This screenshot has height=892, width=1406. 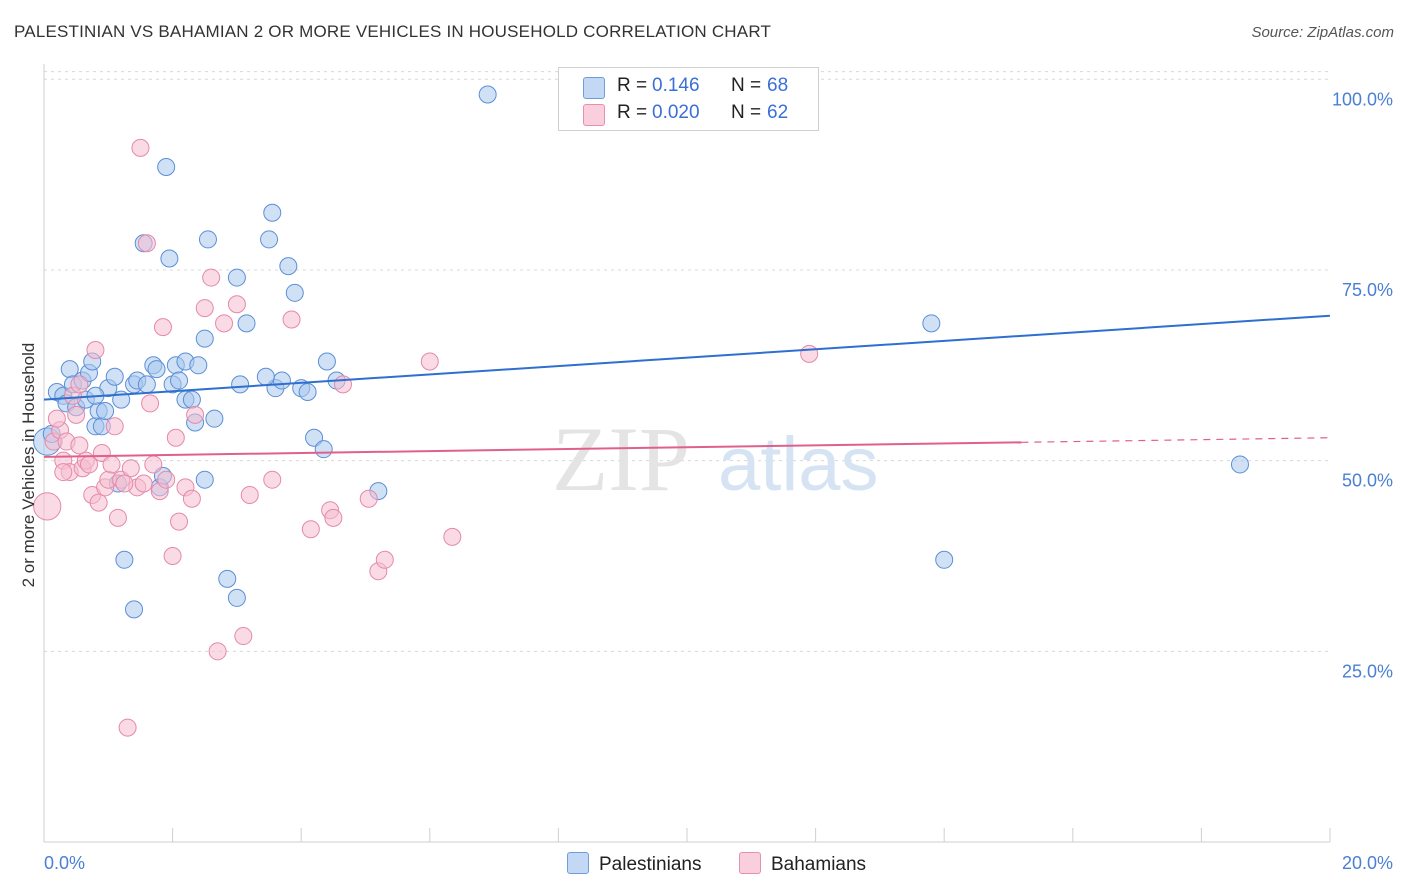 I want to click on bottom-legend-bahamians: Bahamians, so click(x=802, y=864).